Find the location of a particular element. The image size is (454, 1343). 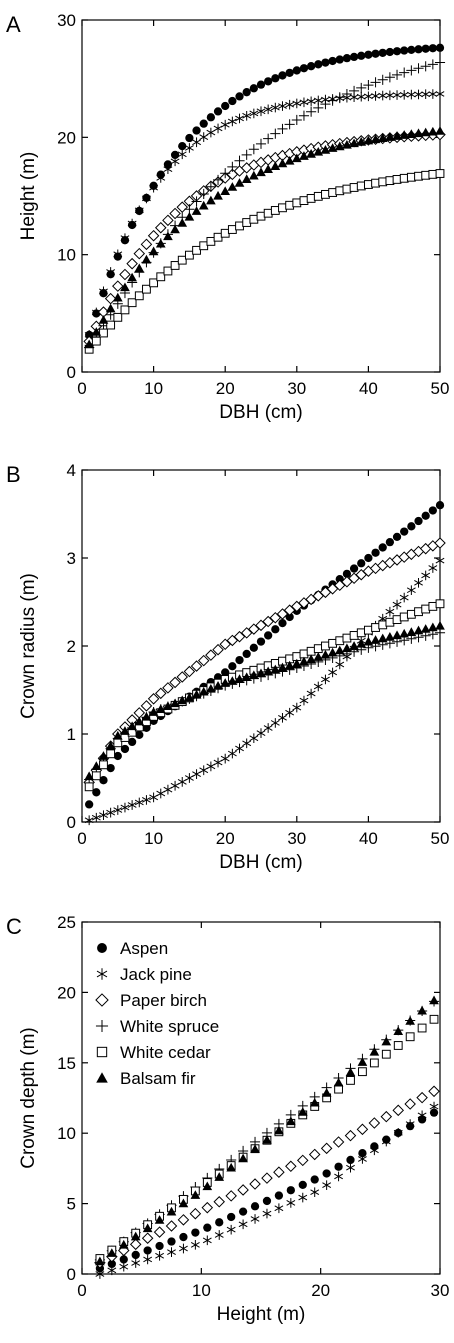

x-tick-label: 30 is located at coordinates (296, 838).